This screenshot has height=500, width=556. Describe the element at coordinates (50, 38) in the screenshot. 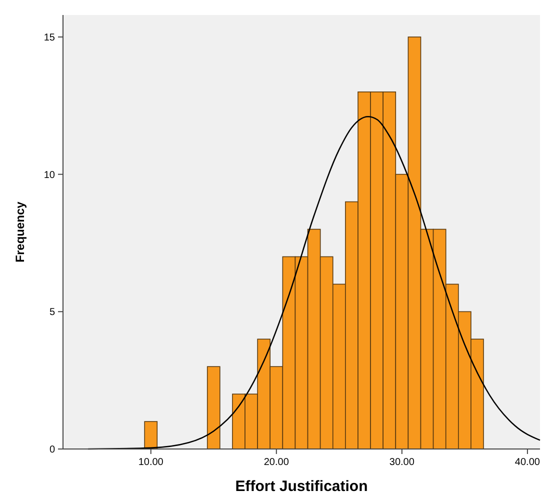

I see `y-tick-label: 15` at that location.